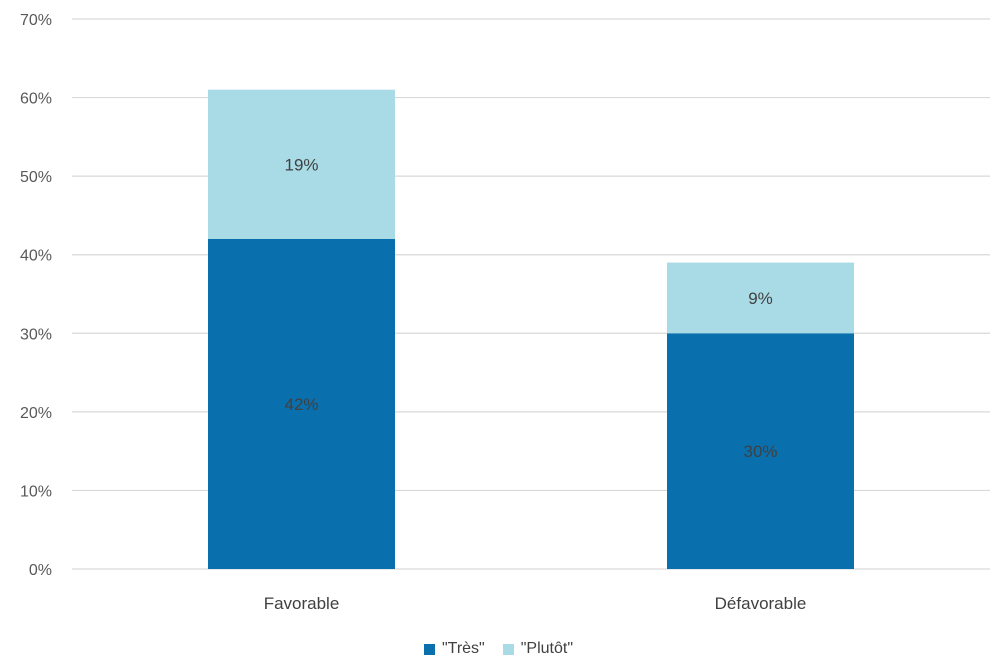 This screenshot has width=997, height=666. Describe the element at coordinates (36, 334) in the screenshot. I see `y-tick-label-30: 30%` at that location.